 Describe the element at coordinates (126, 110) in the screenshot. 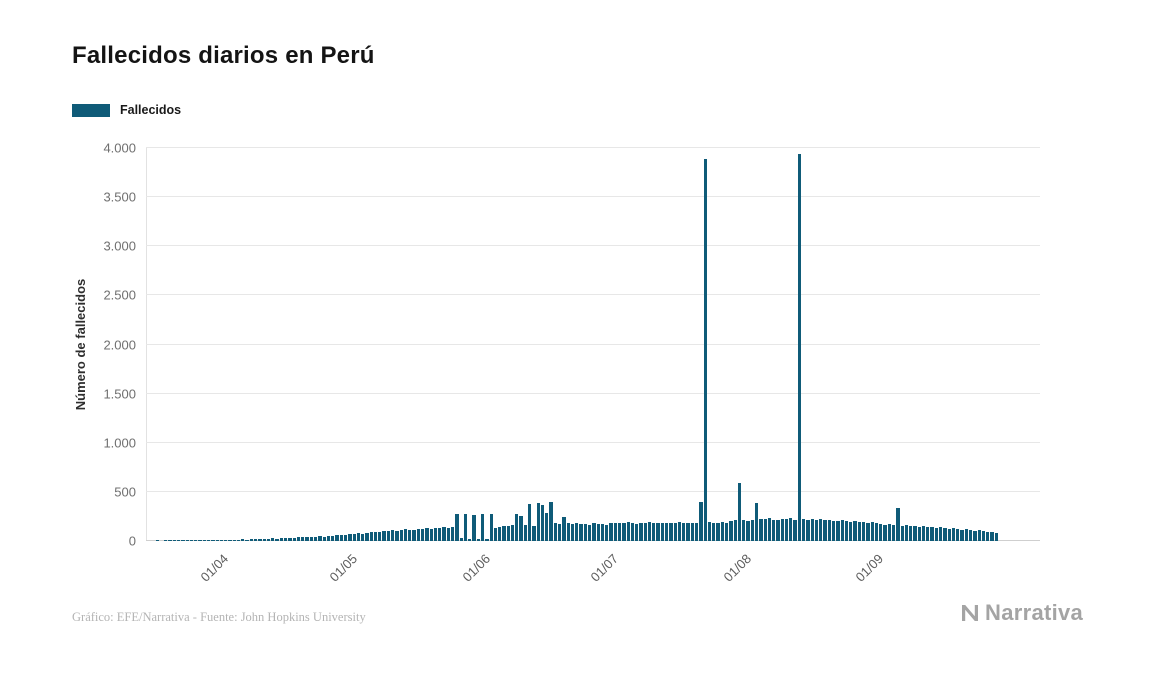

I see `legend: Fallecidos` at that location.